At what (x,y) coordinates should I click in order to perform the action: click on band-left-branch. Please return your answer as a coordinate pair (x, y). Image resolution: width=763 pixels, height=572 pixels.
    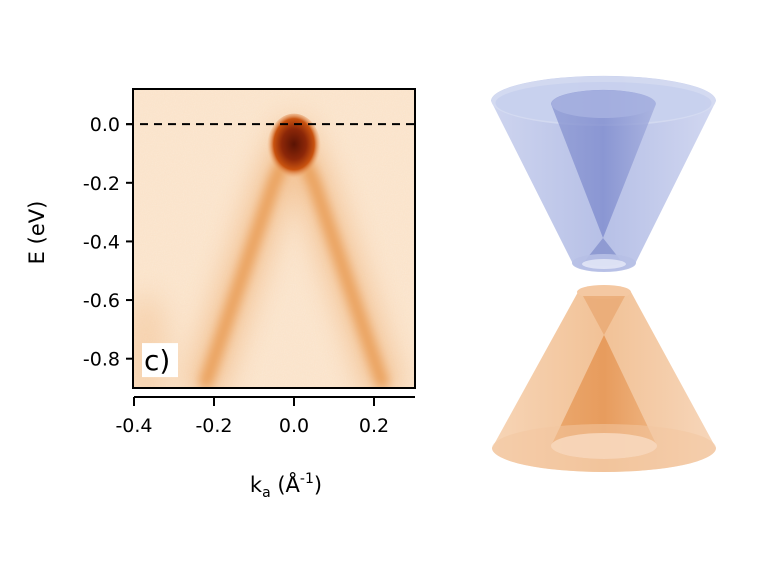
    Looking at the image, I should click on (250, 260).